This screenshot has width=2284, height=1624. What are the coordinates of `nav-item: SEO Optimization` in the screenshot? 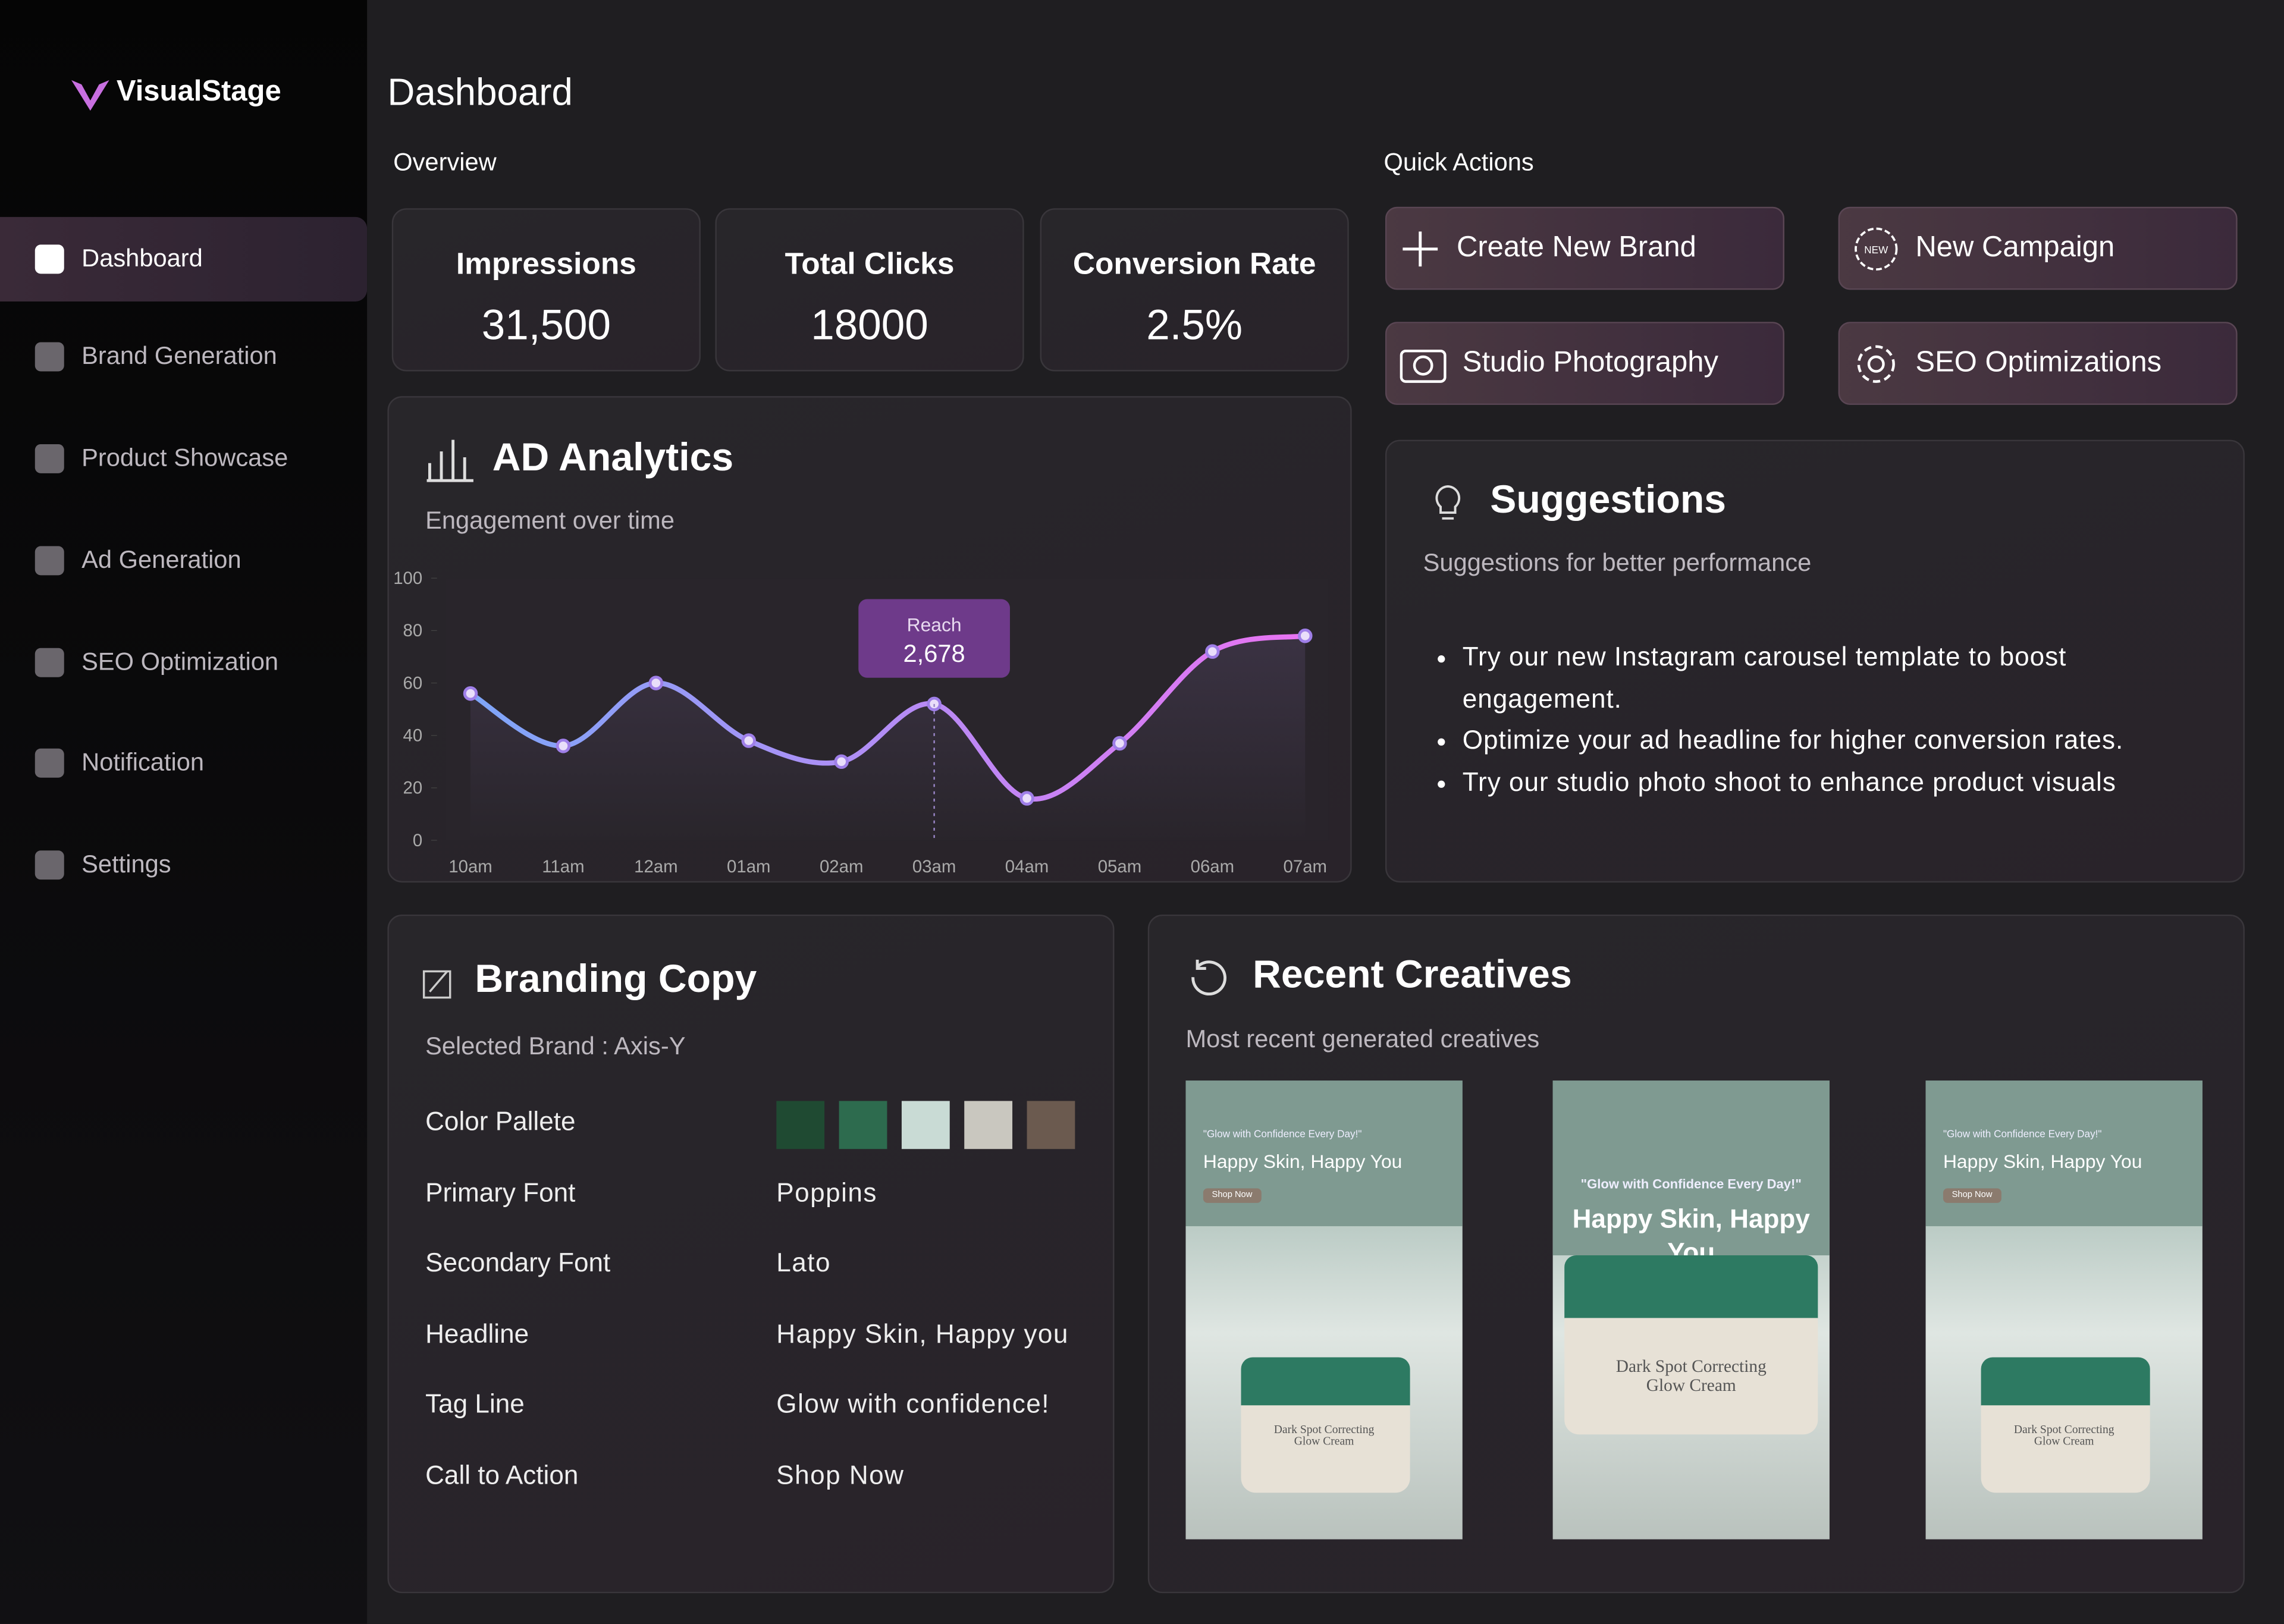 It's located at (183, 662).